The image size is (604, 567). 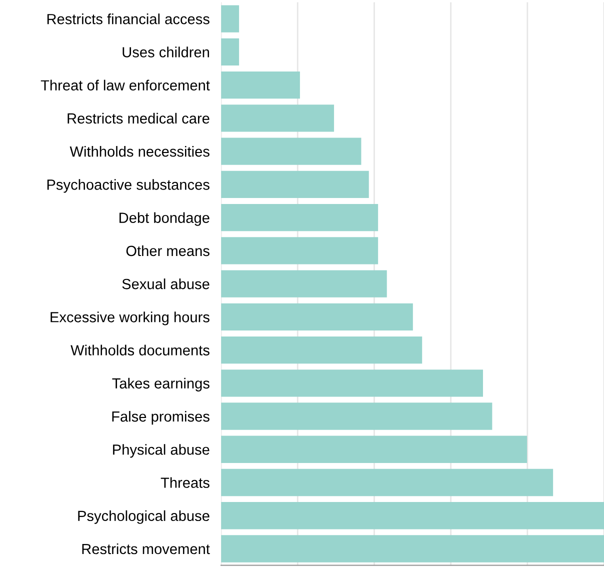 I want to click on y-tick-label: Restricts movement, so click(x=146, y=548).